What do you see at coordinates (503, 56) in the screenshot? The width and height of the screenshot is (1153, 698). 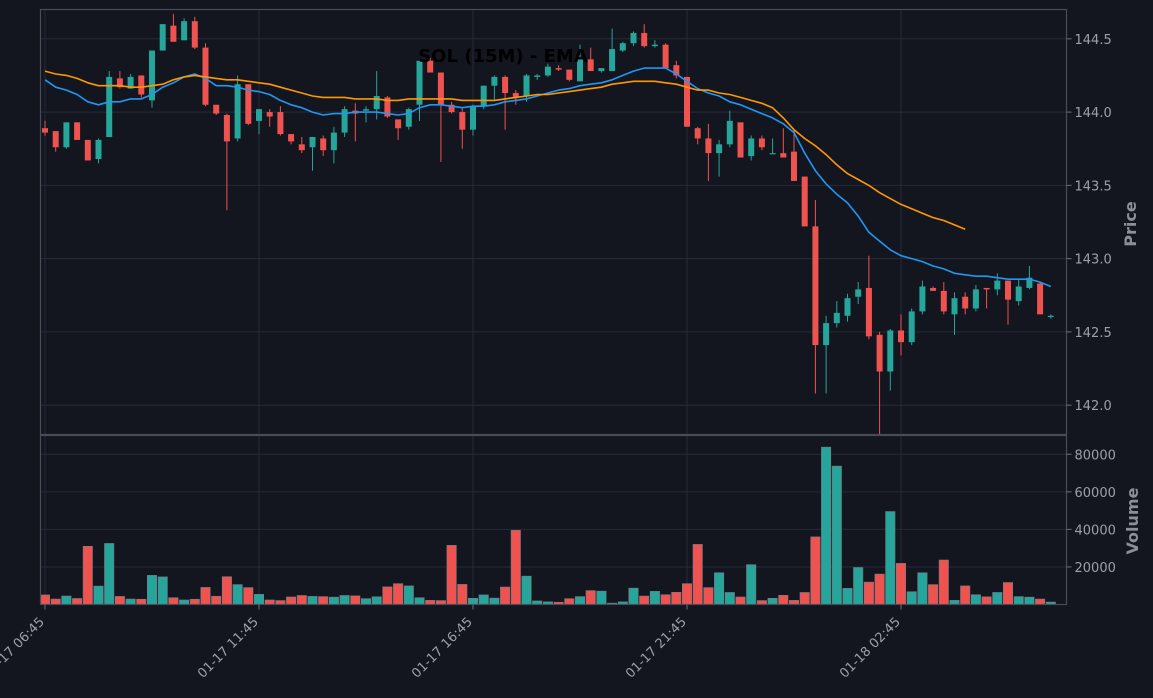 I see `chart-title: SOL (15M) - EMA` at bounding box center [503, 56].